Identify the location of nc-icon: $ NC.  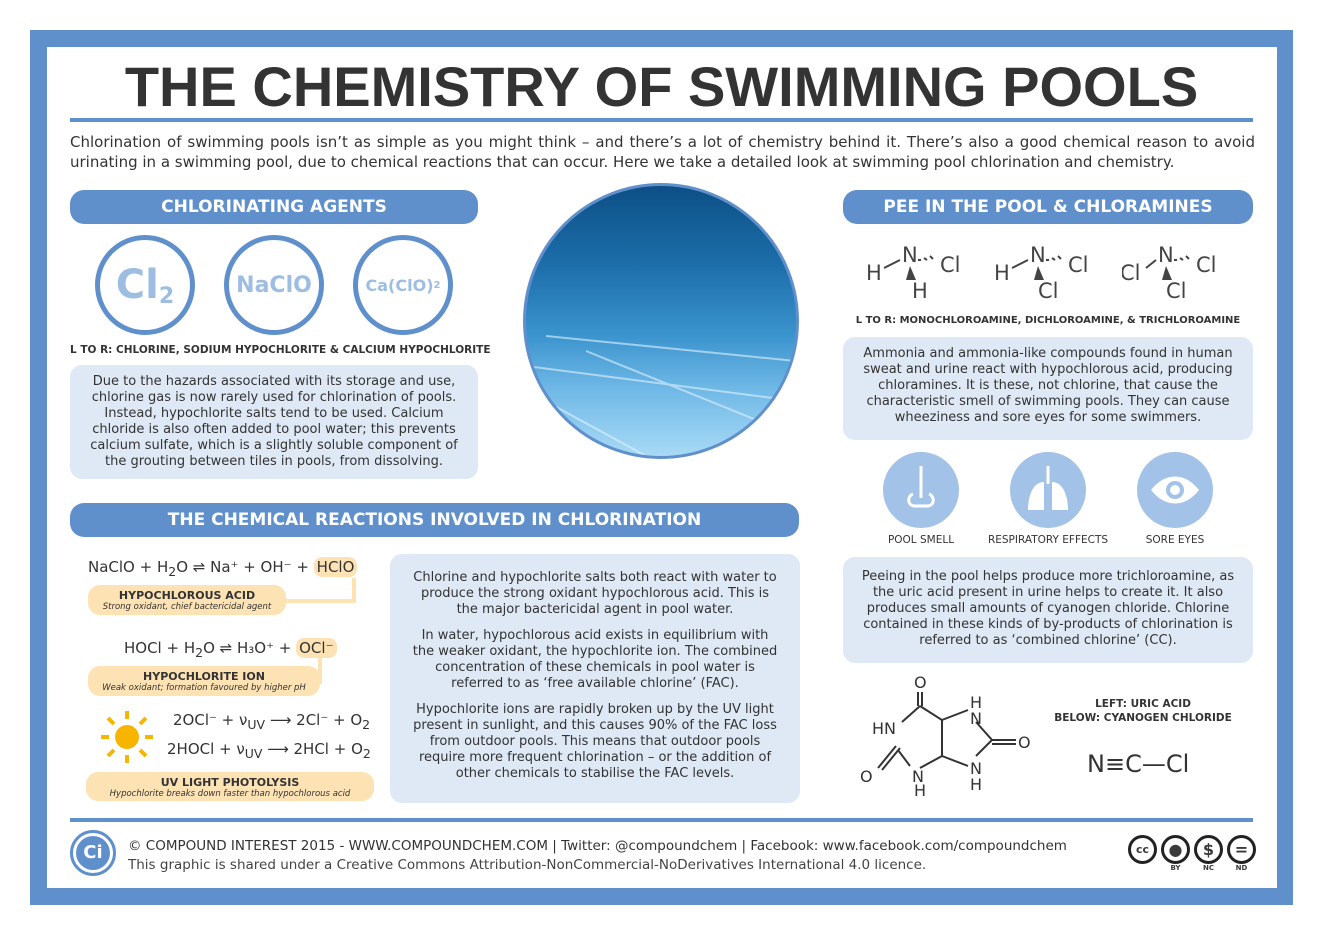
(1208, 853).